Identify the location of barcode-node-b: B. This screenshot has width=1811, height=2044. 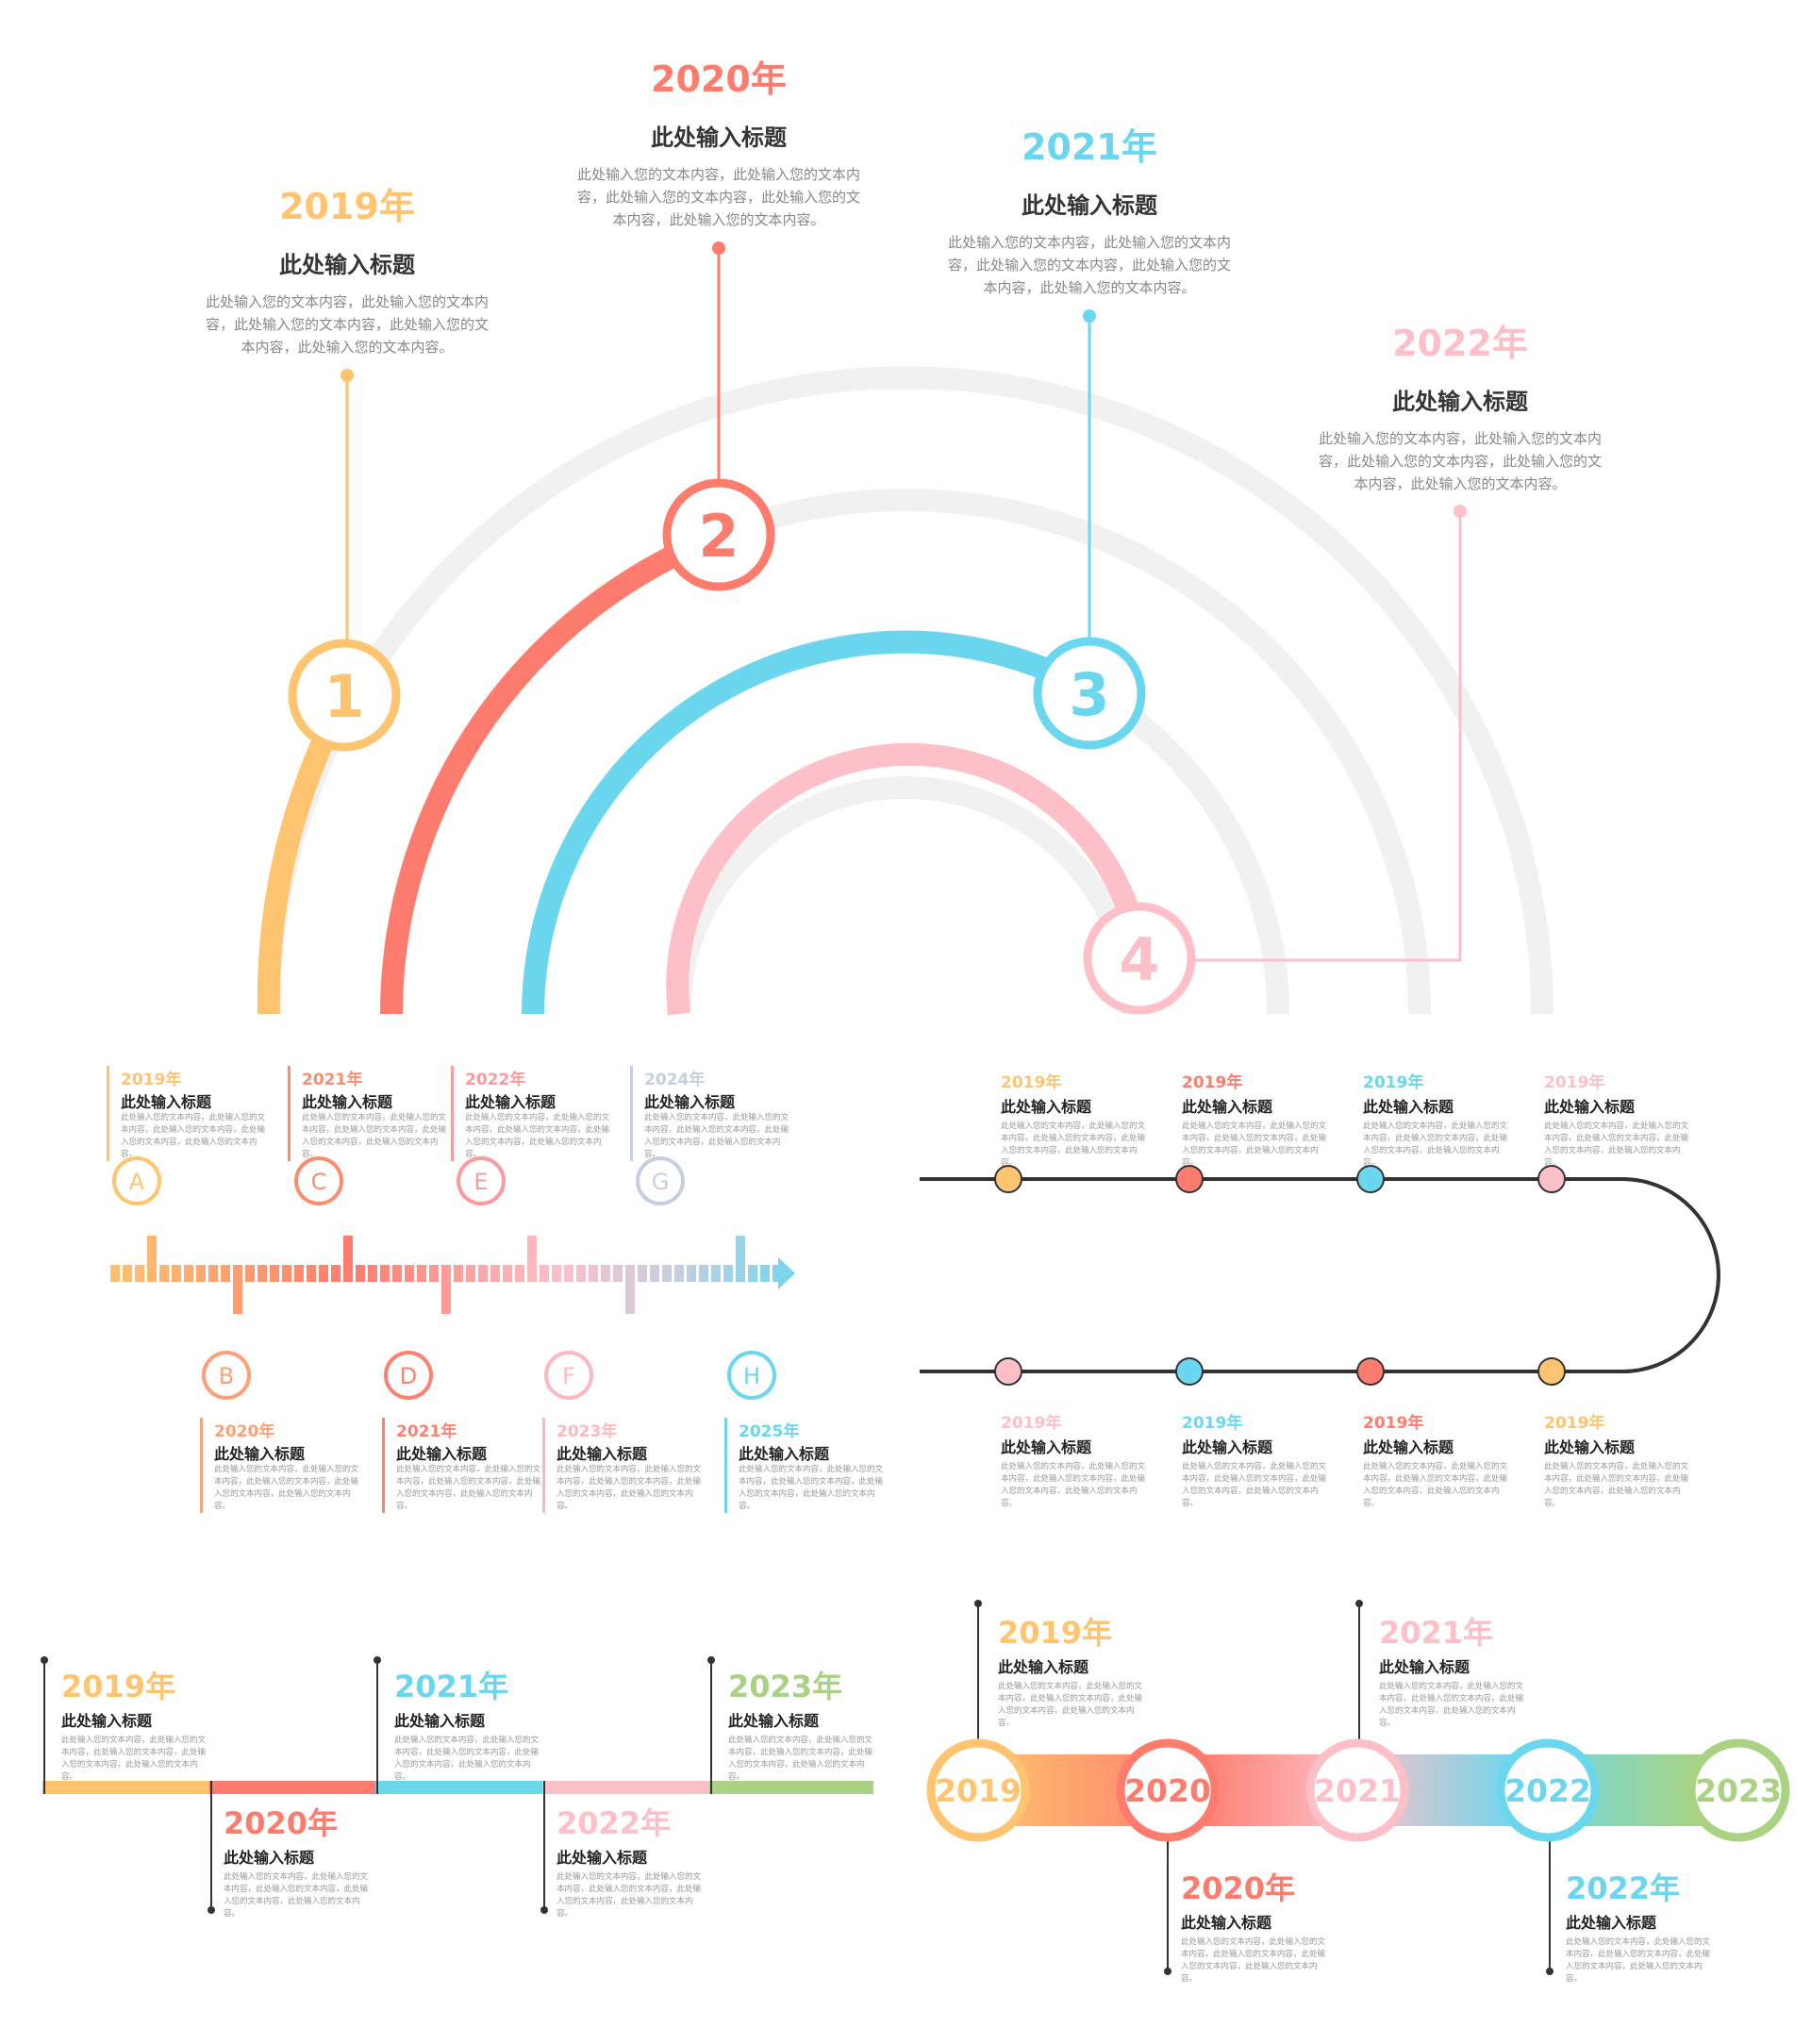
(226, 1376).